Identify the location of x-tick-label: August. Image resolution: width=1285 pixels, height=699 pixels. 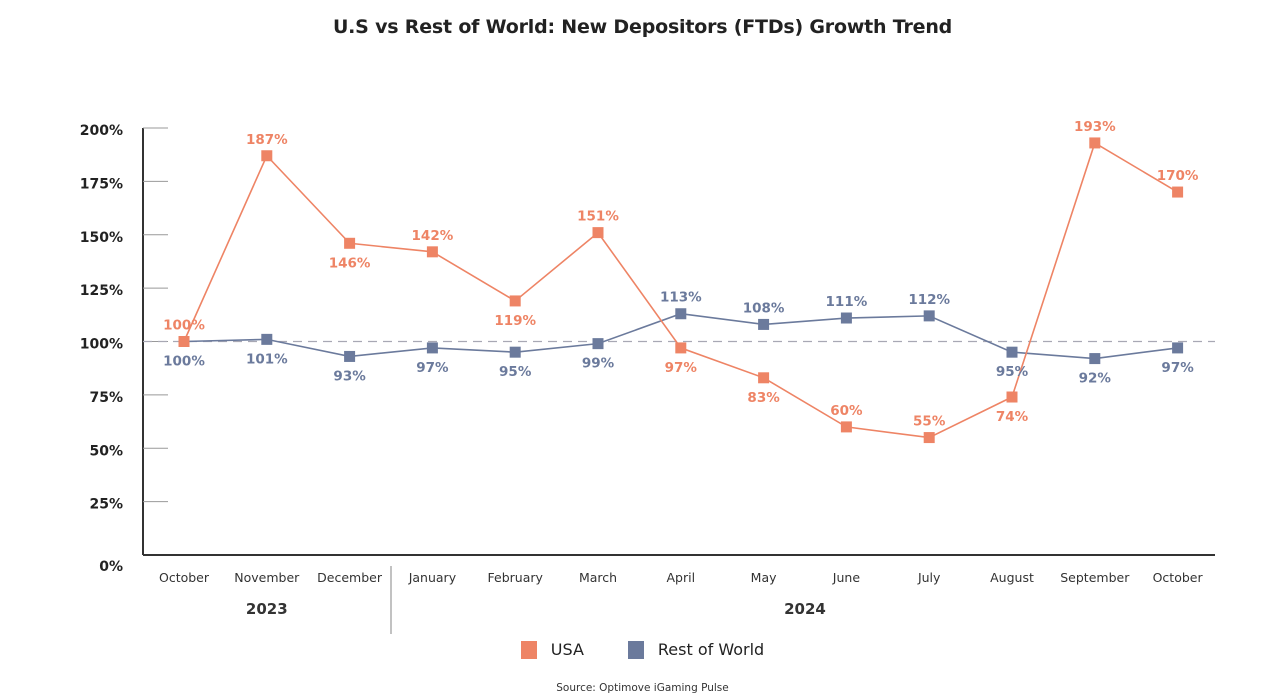
(1012, 577).